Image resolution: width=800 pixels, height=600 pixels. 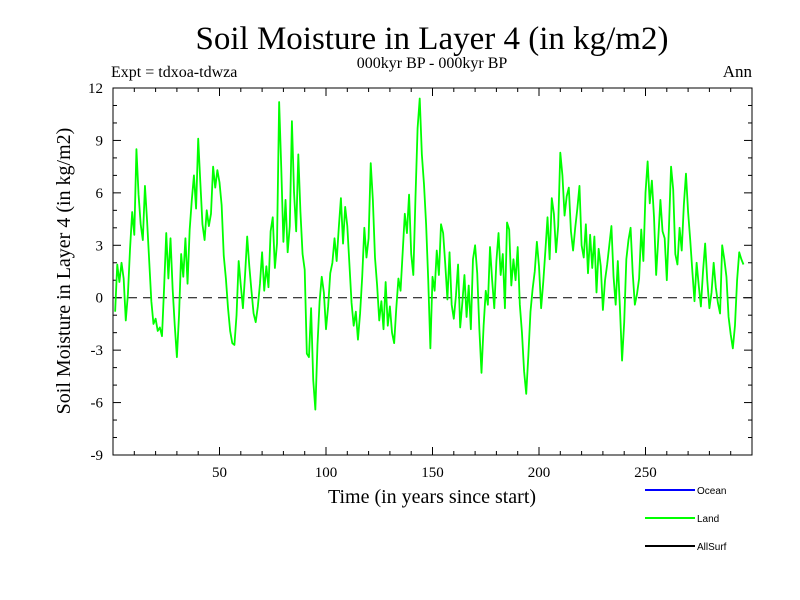 I want to click on season-label: Ann, so click(x=738, y=71).